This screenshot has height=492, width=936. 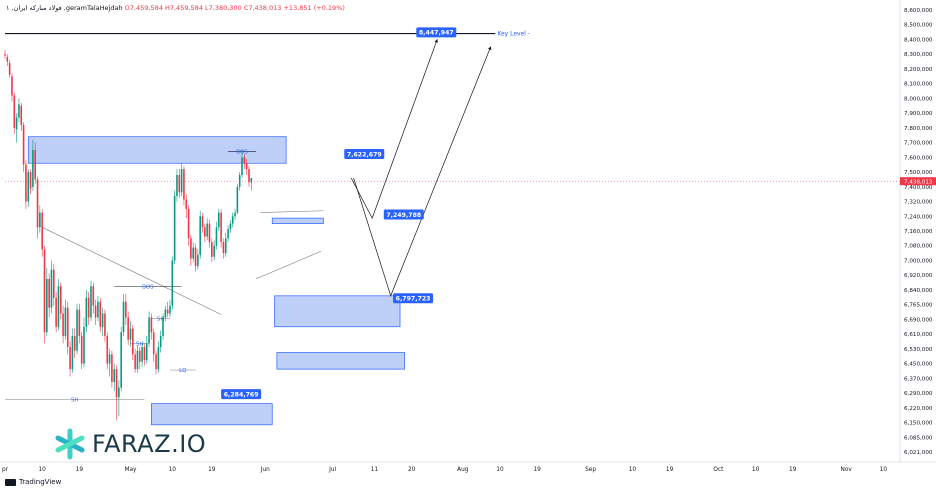 I want to click on low-value: L7,380,300, so click(x=223, y=8).